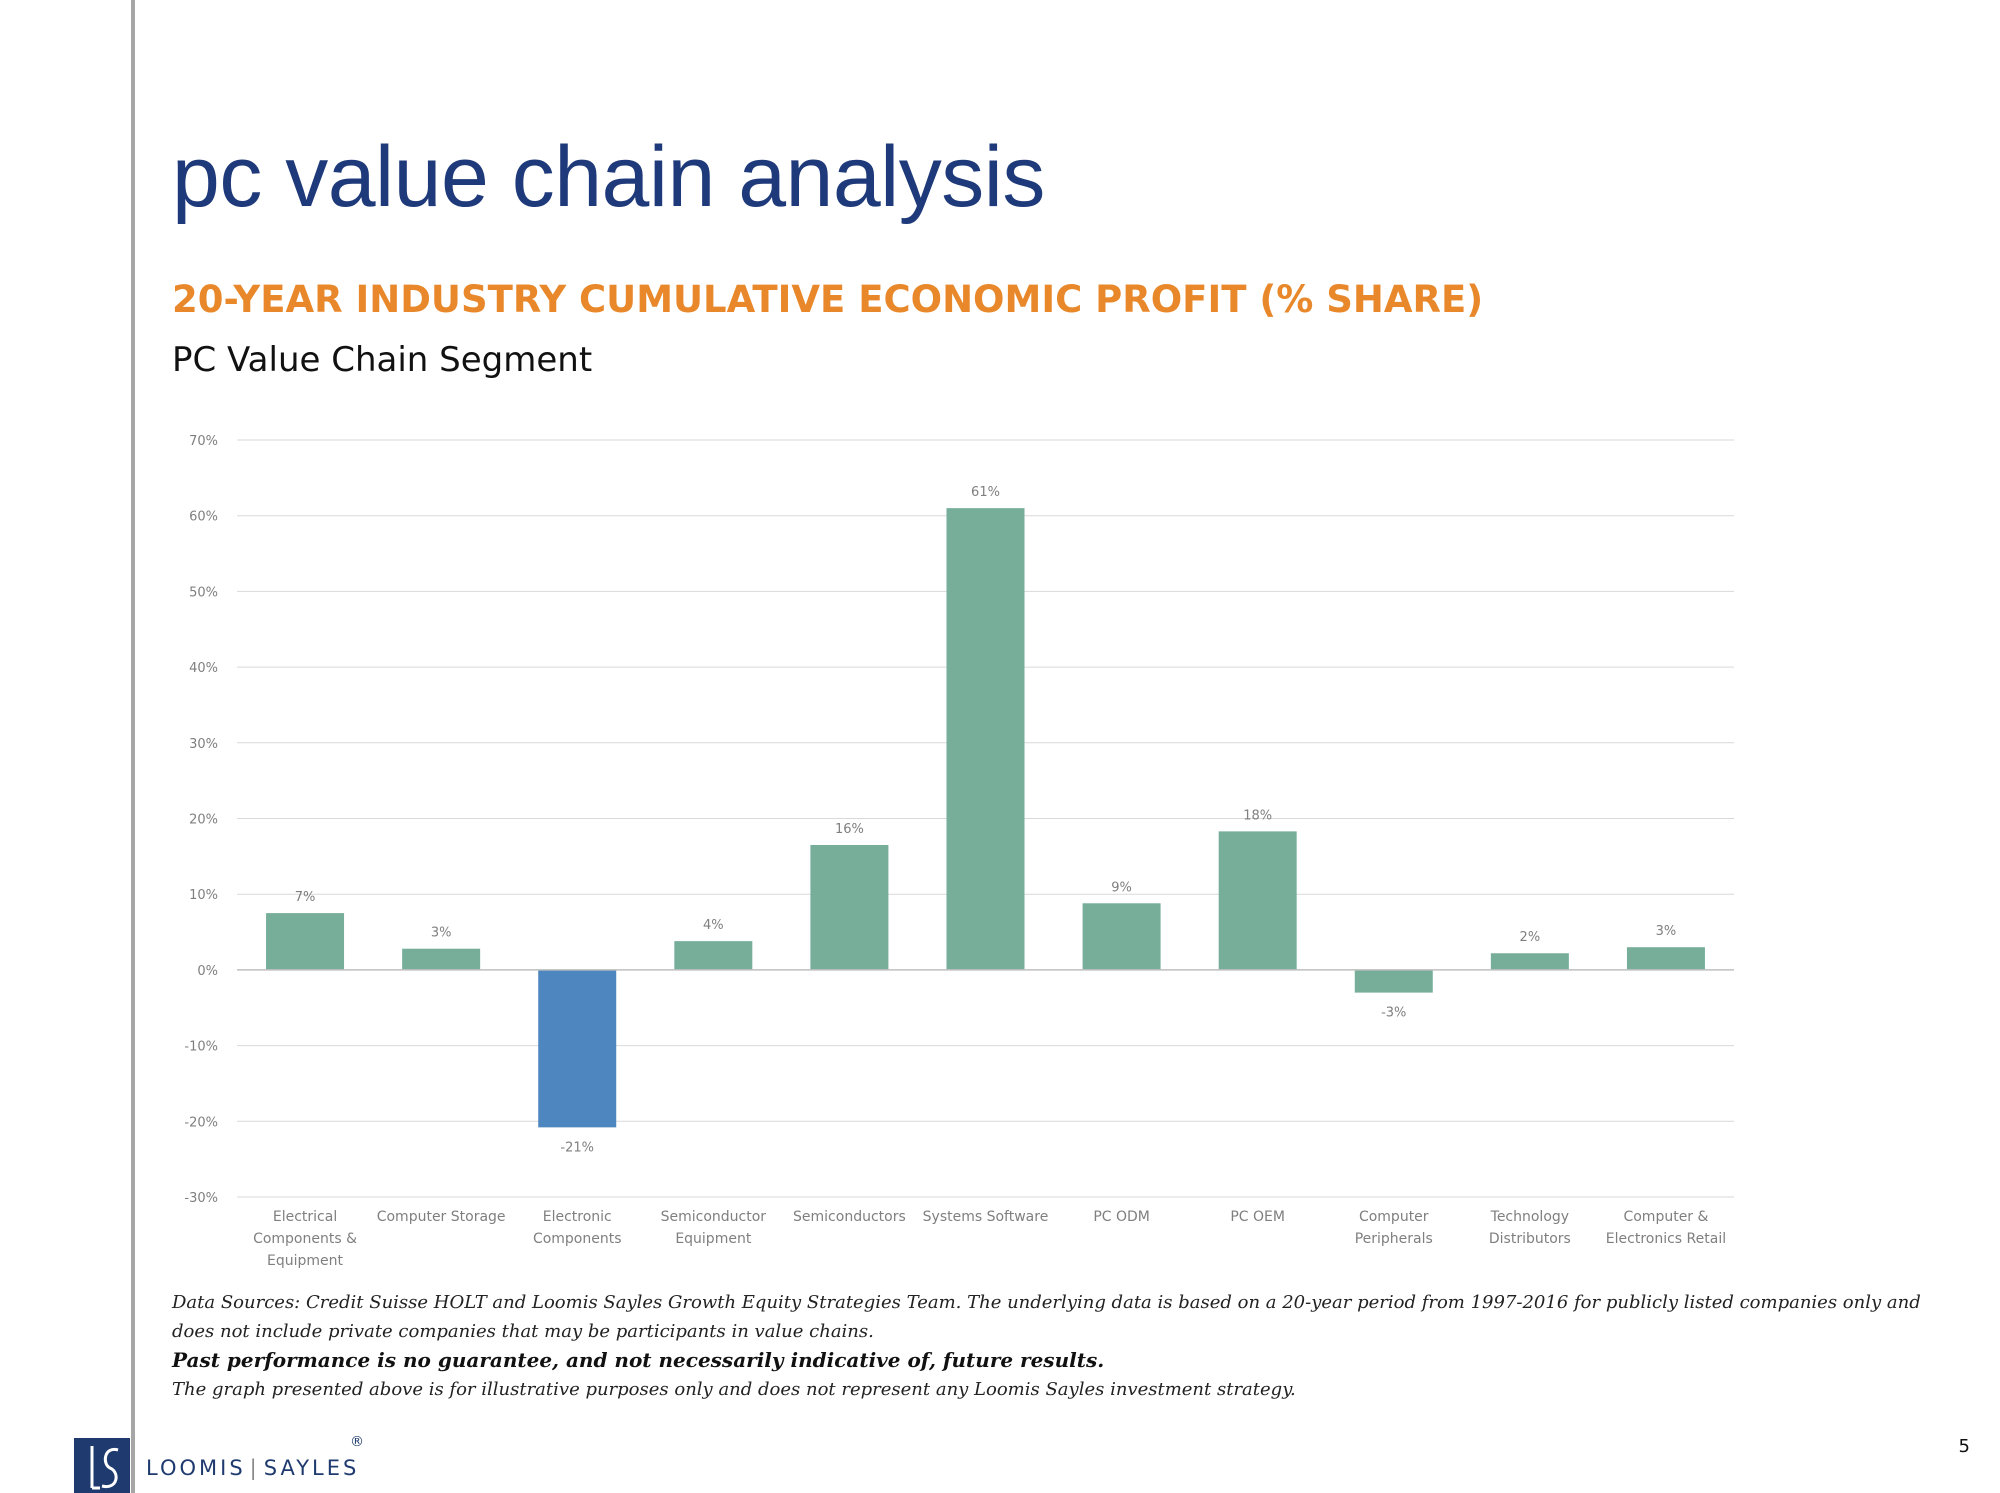  I want to click on data-label: 16%, so click(849, 829).